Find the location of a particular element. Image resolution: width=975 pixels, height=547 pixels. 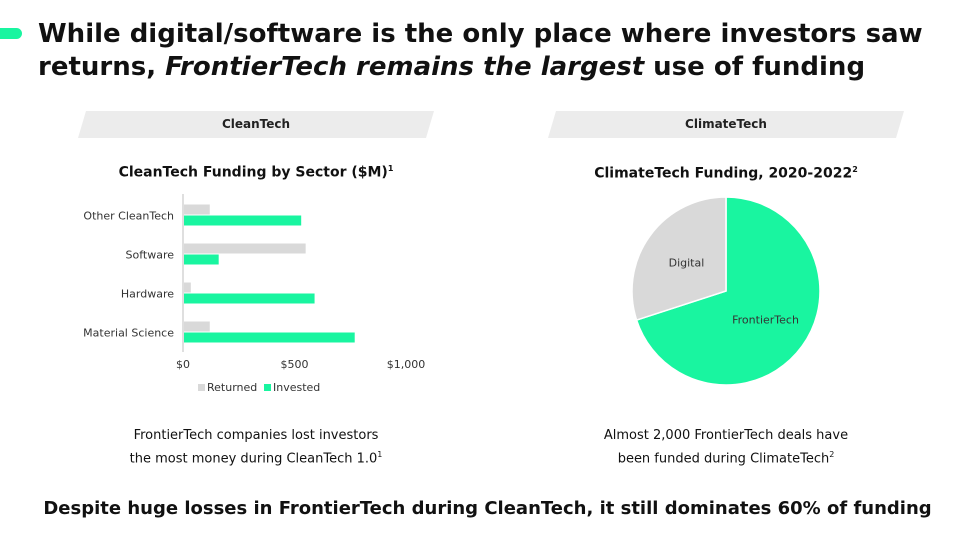

caption-line-1: Almost 2,000 FrontierTech deals have is located at coordinates (726, 435).